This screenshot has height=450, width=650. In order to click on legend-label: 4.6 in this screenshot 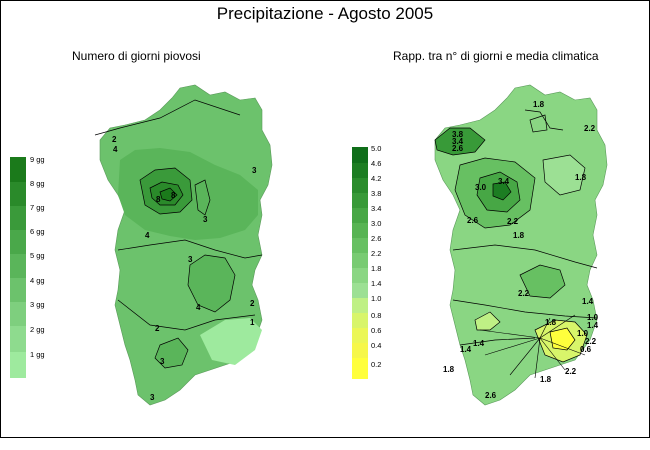, I will do `click(376, 163)`.